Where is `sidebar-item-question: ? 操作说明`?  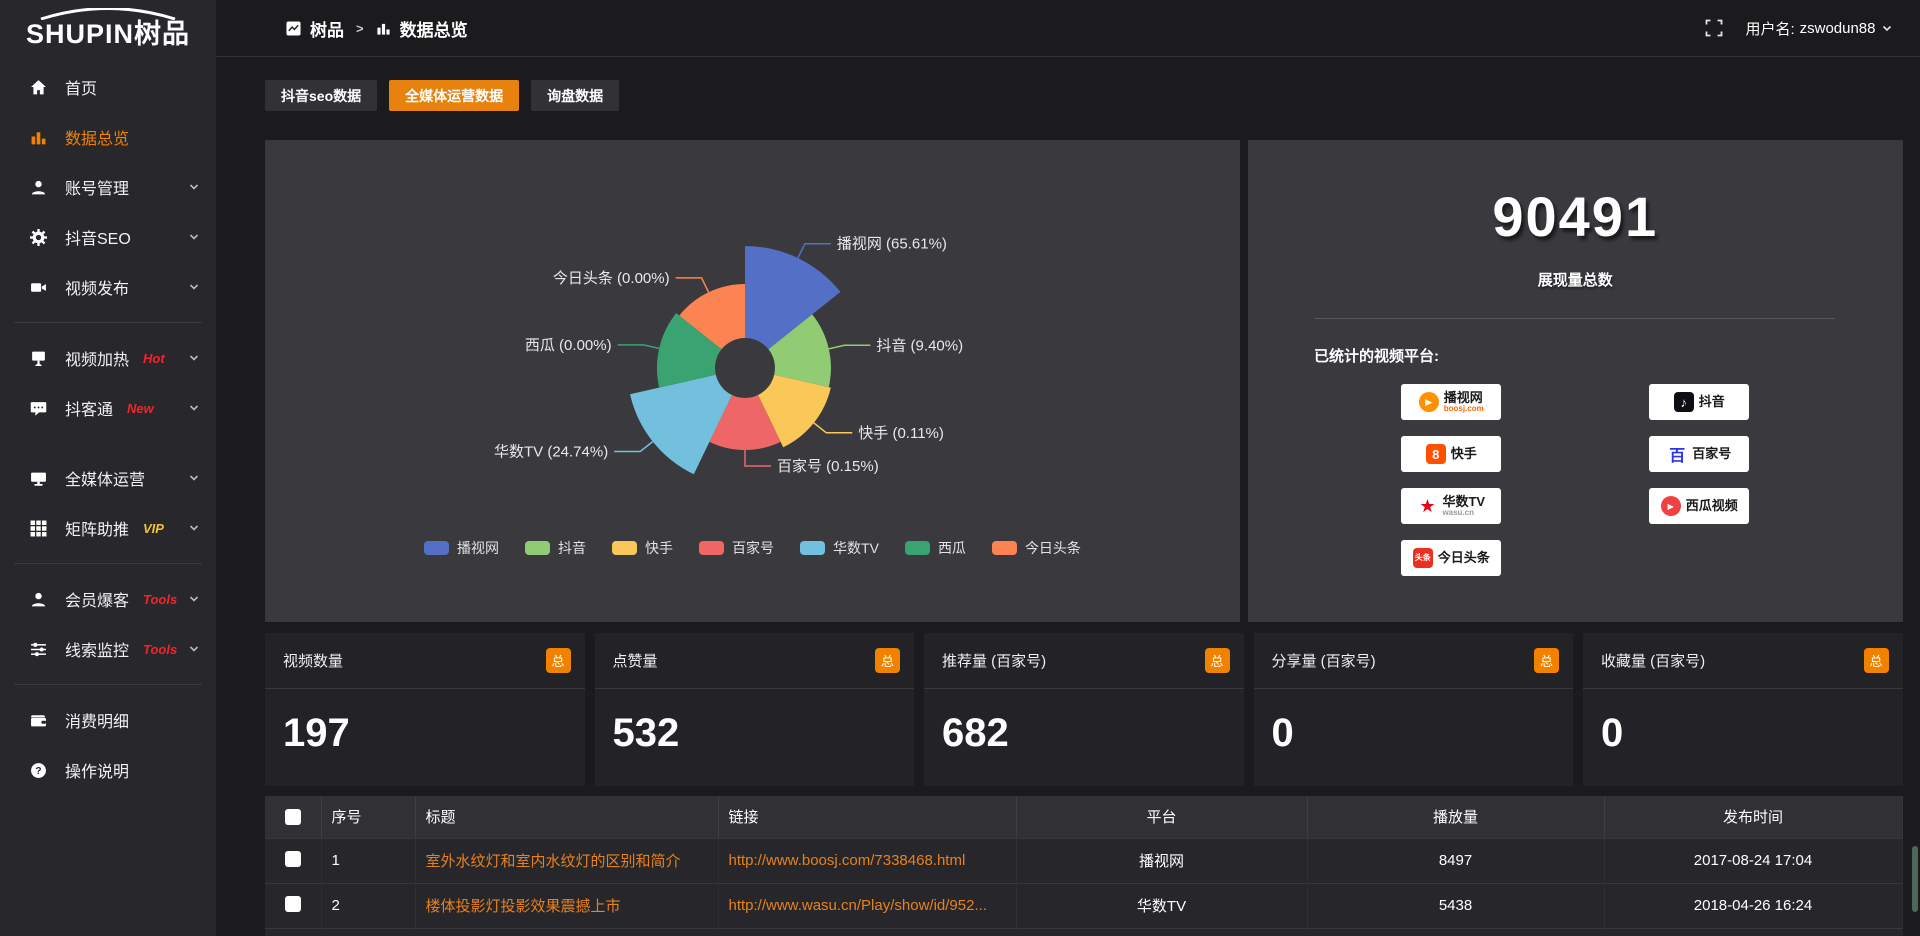
sidebar-item-question: ? 操作说明 is located at coordinates (108, 770).